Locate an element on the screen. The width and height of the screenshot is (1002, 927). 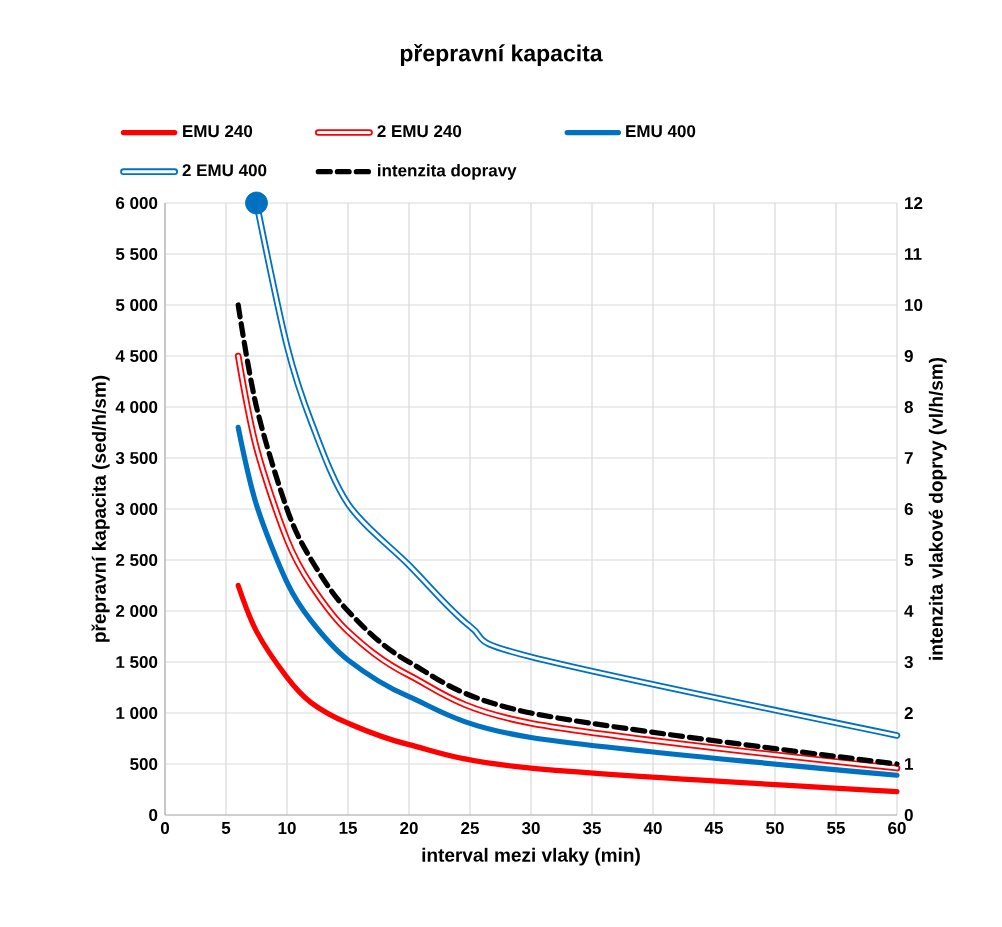
y-tick-label: 500 is located at coordinates (144, 764).